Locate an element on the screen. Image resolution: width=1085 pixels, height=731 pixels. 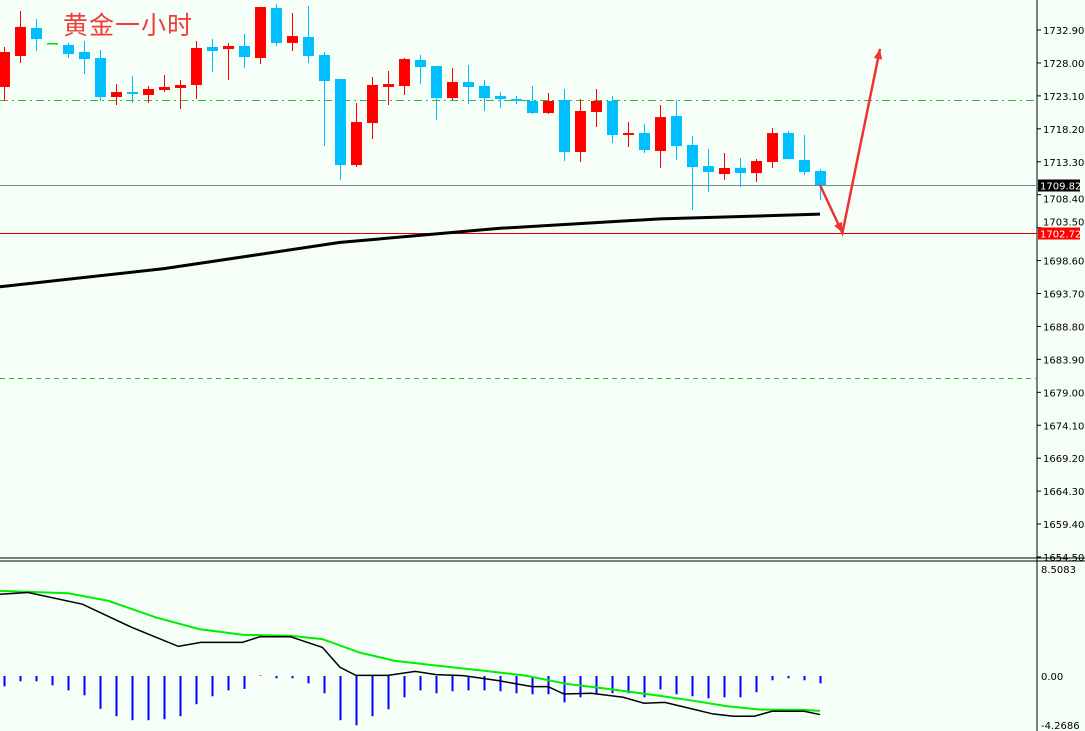
price-tick-label: 1654.50 is located at coordinates (1063, 558).